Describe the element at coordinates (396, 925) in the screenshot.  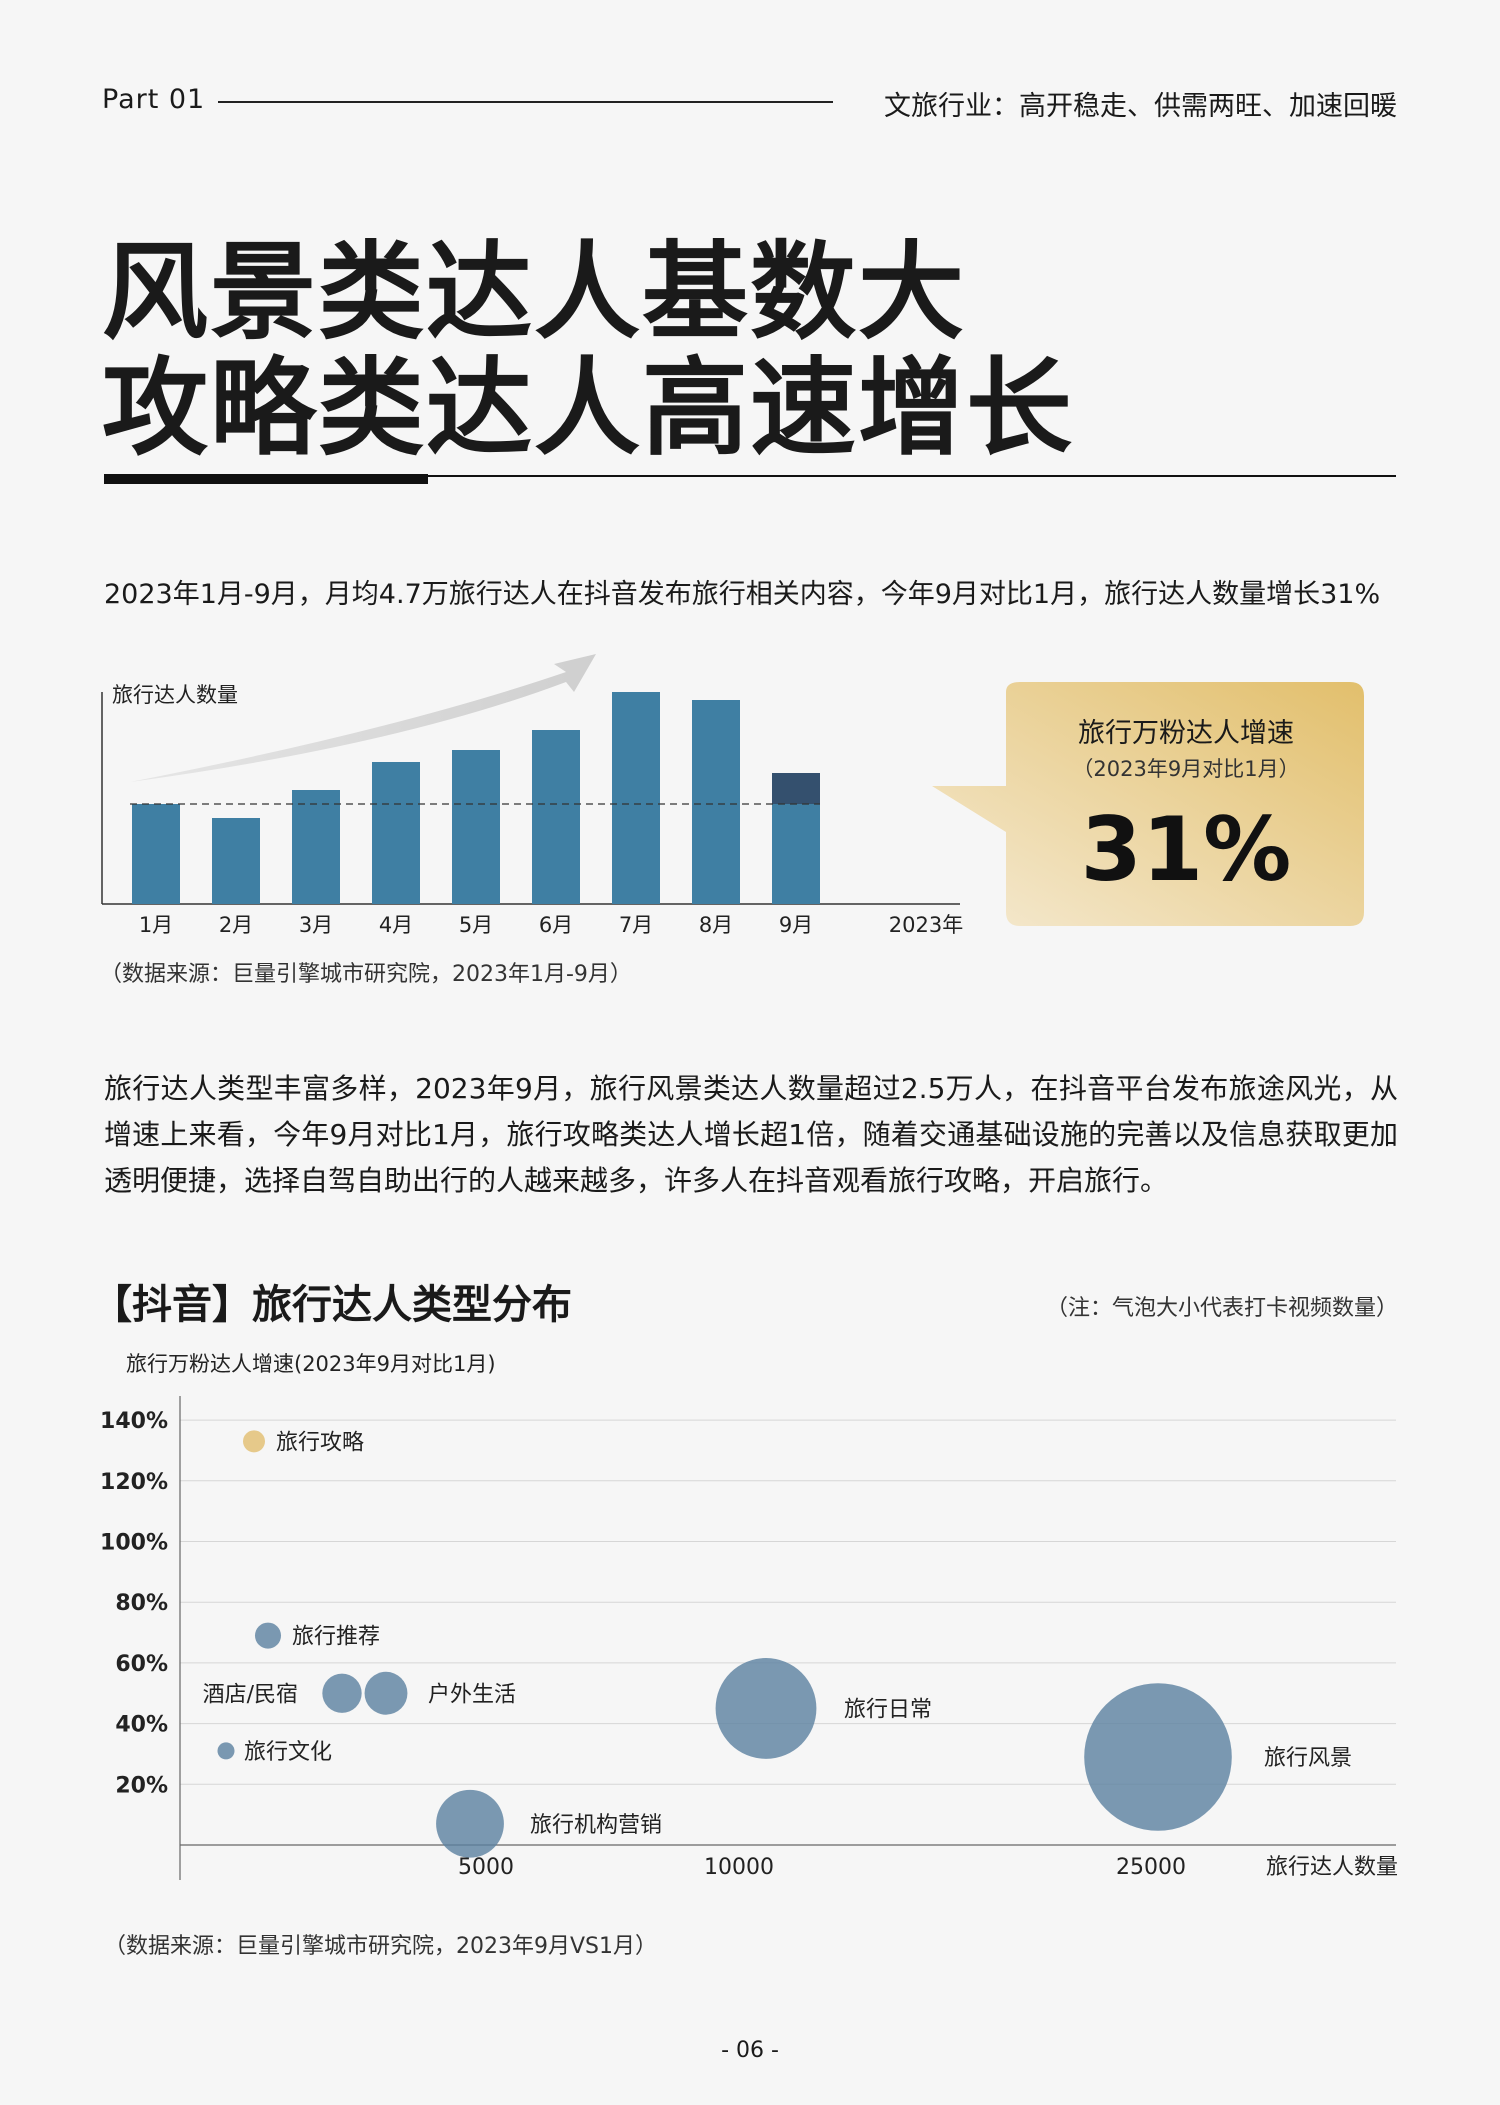
I see `x-tick-label: 4月` at that location.